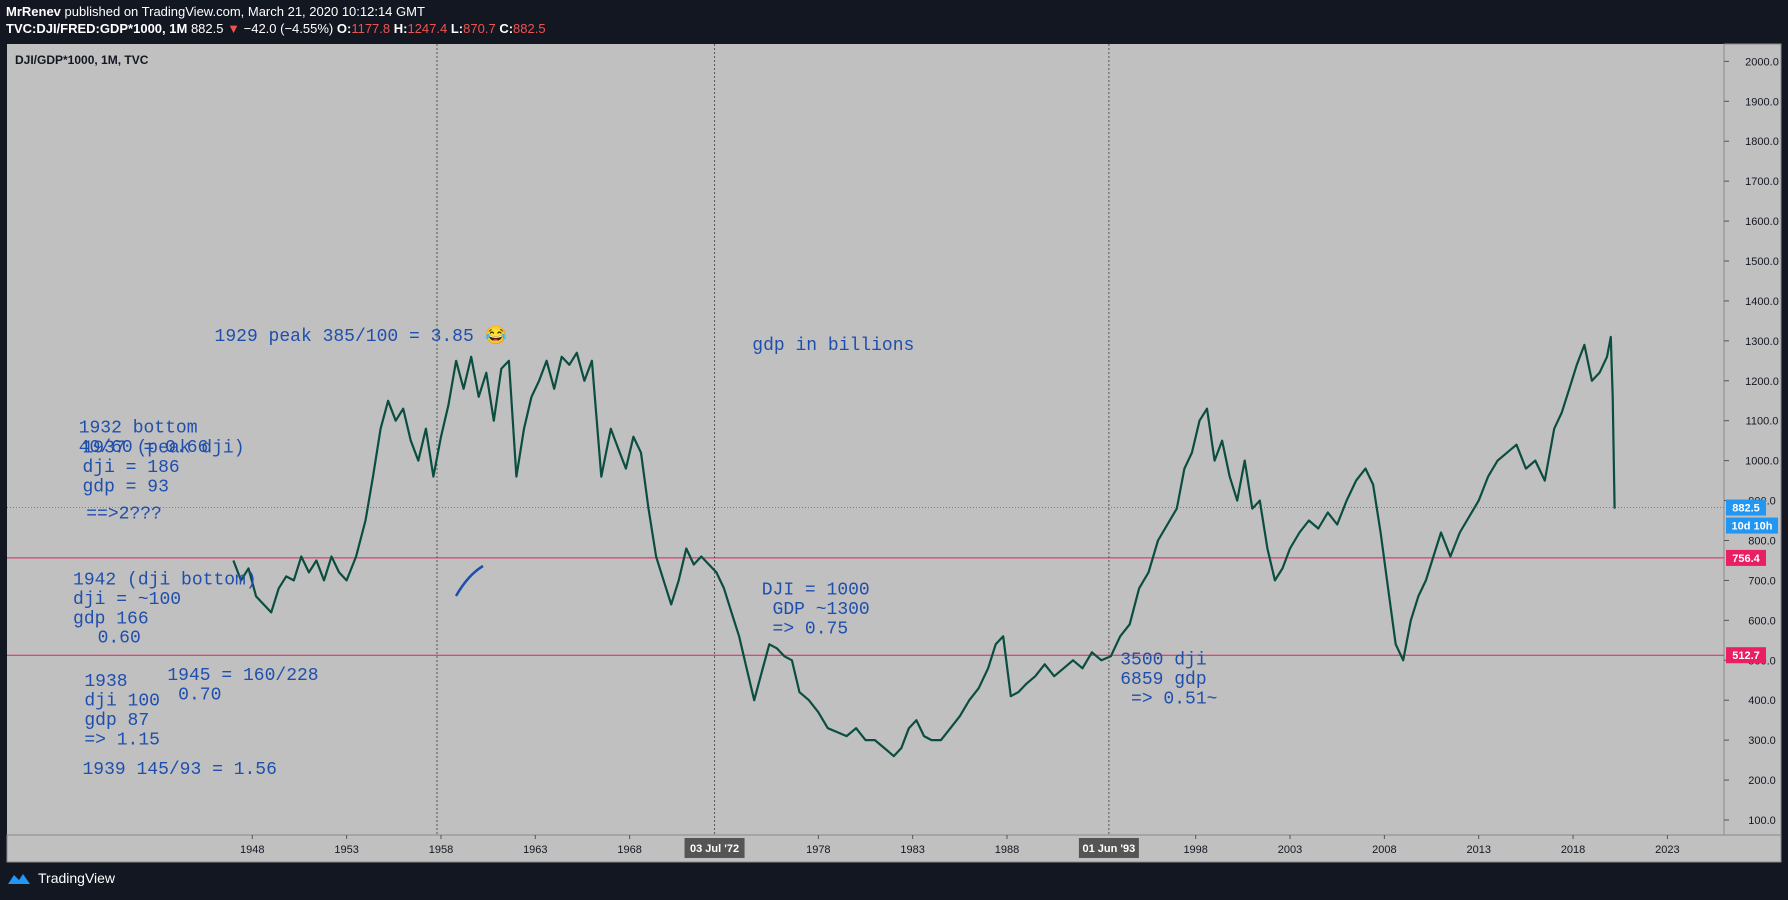 This screenshot has height=900, width=1788. I want to click on annotation-line: 1938, so click(105, 682).